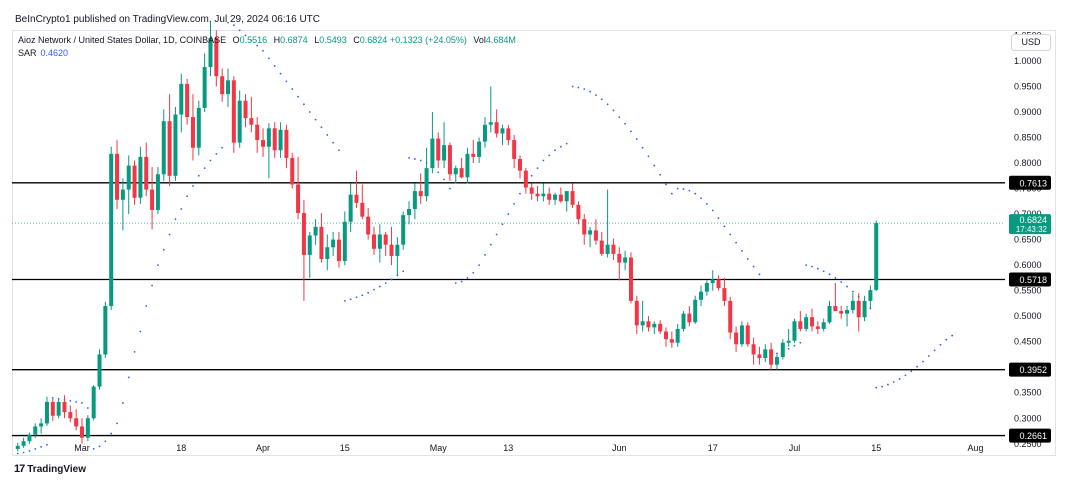  I want to click on y-tick-label: 0.9500, so click(1028, 86).